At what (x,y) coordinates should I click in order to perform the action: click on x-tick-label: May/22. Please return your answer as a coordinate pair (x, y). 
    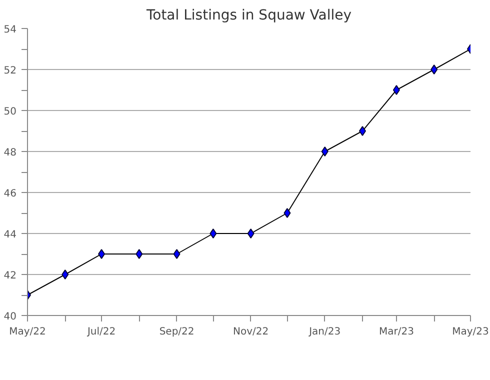
    Looking at the image, I should click on (27, 332).